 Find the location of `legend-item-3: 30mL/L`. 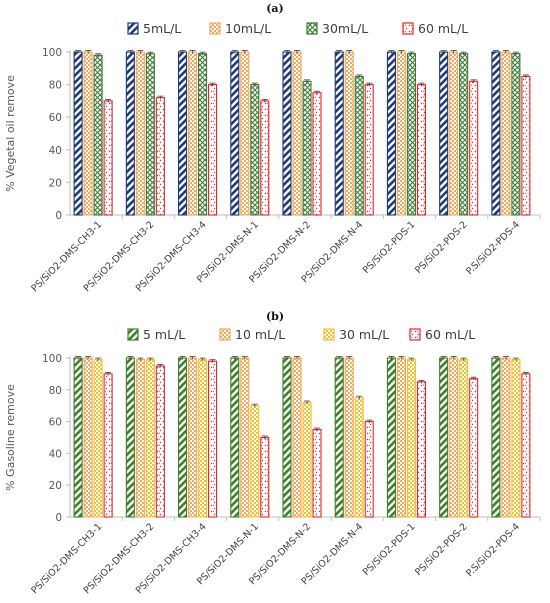

legend-item-3: 30mL/L is located at coordinates (337, 28).